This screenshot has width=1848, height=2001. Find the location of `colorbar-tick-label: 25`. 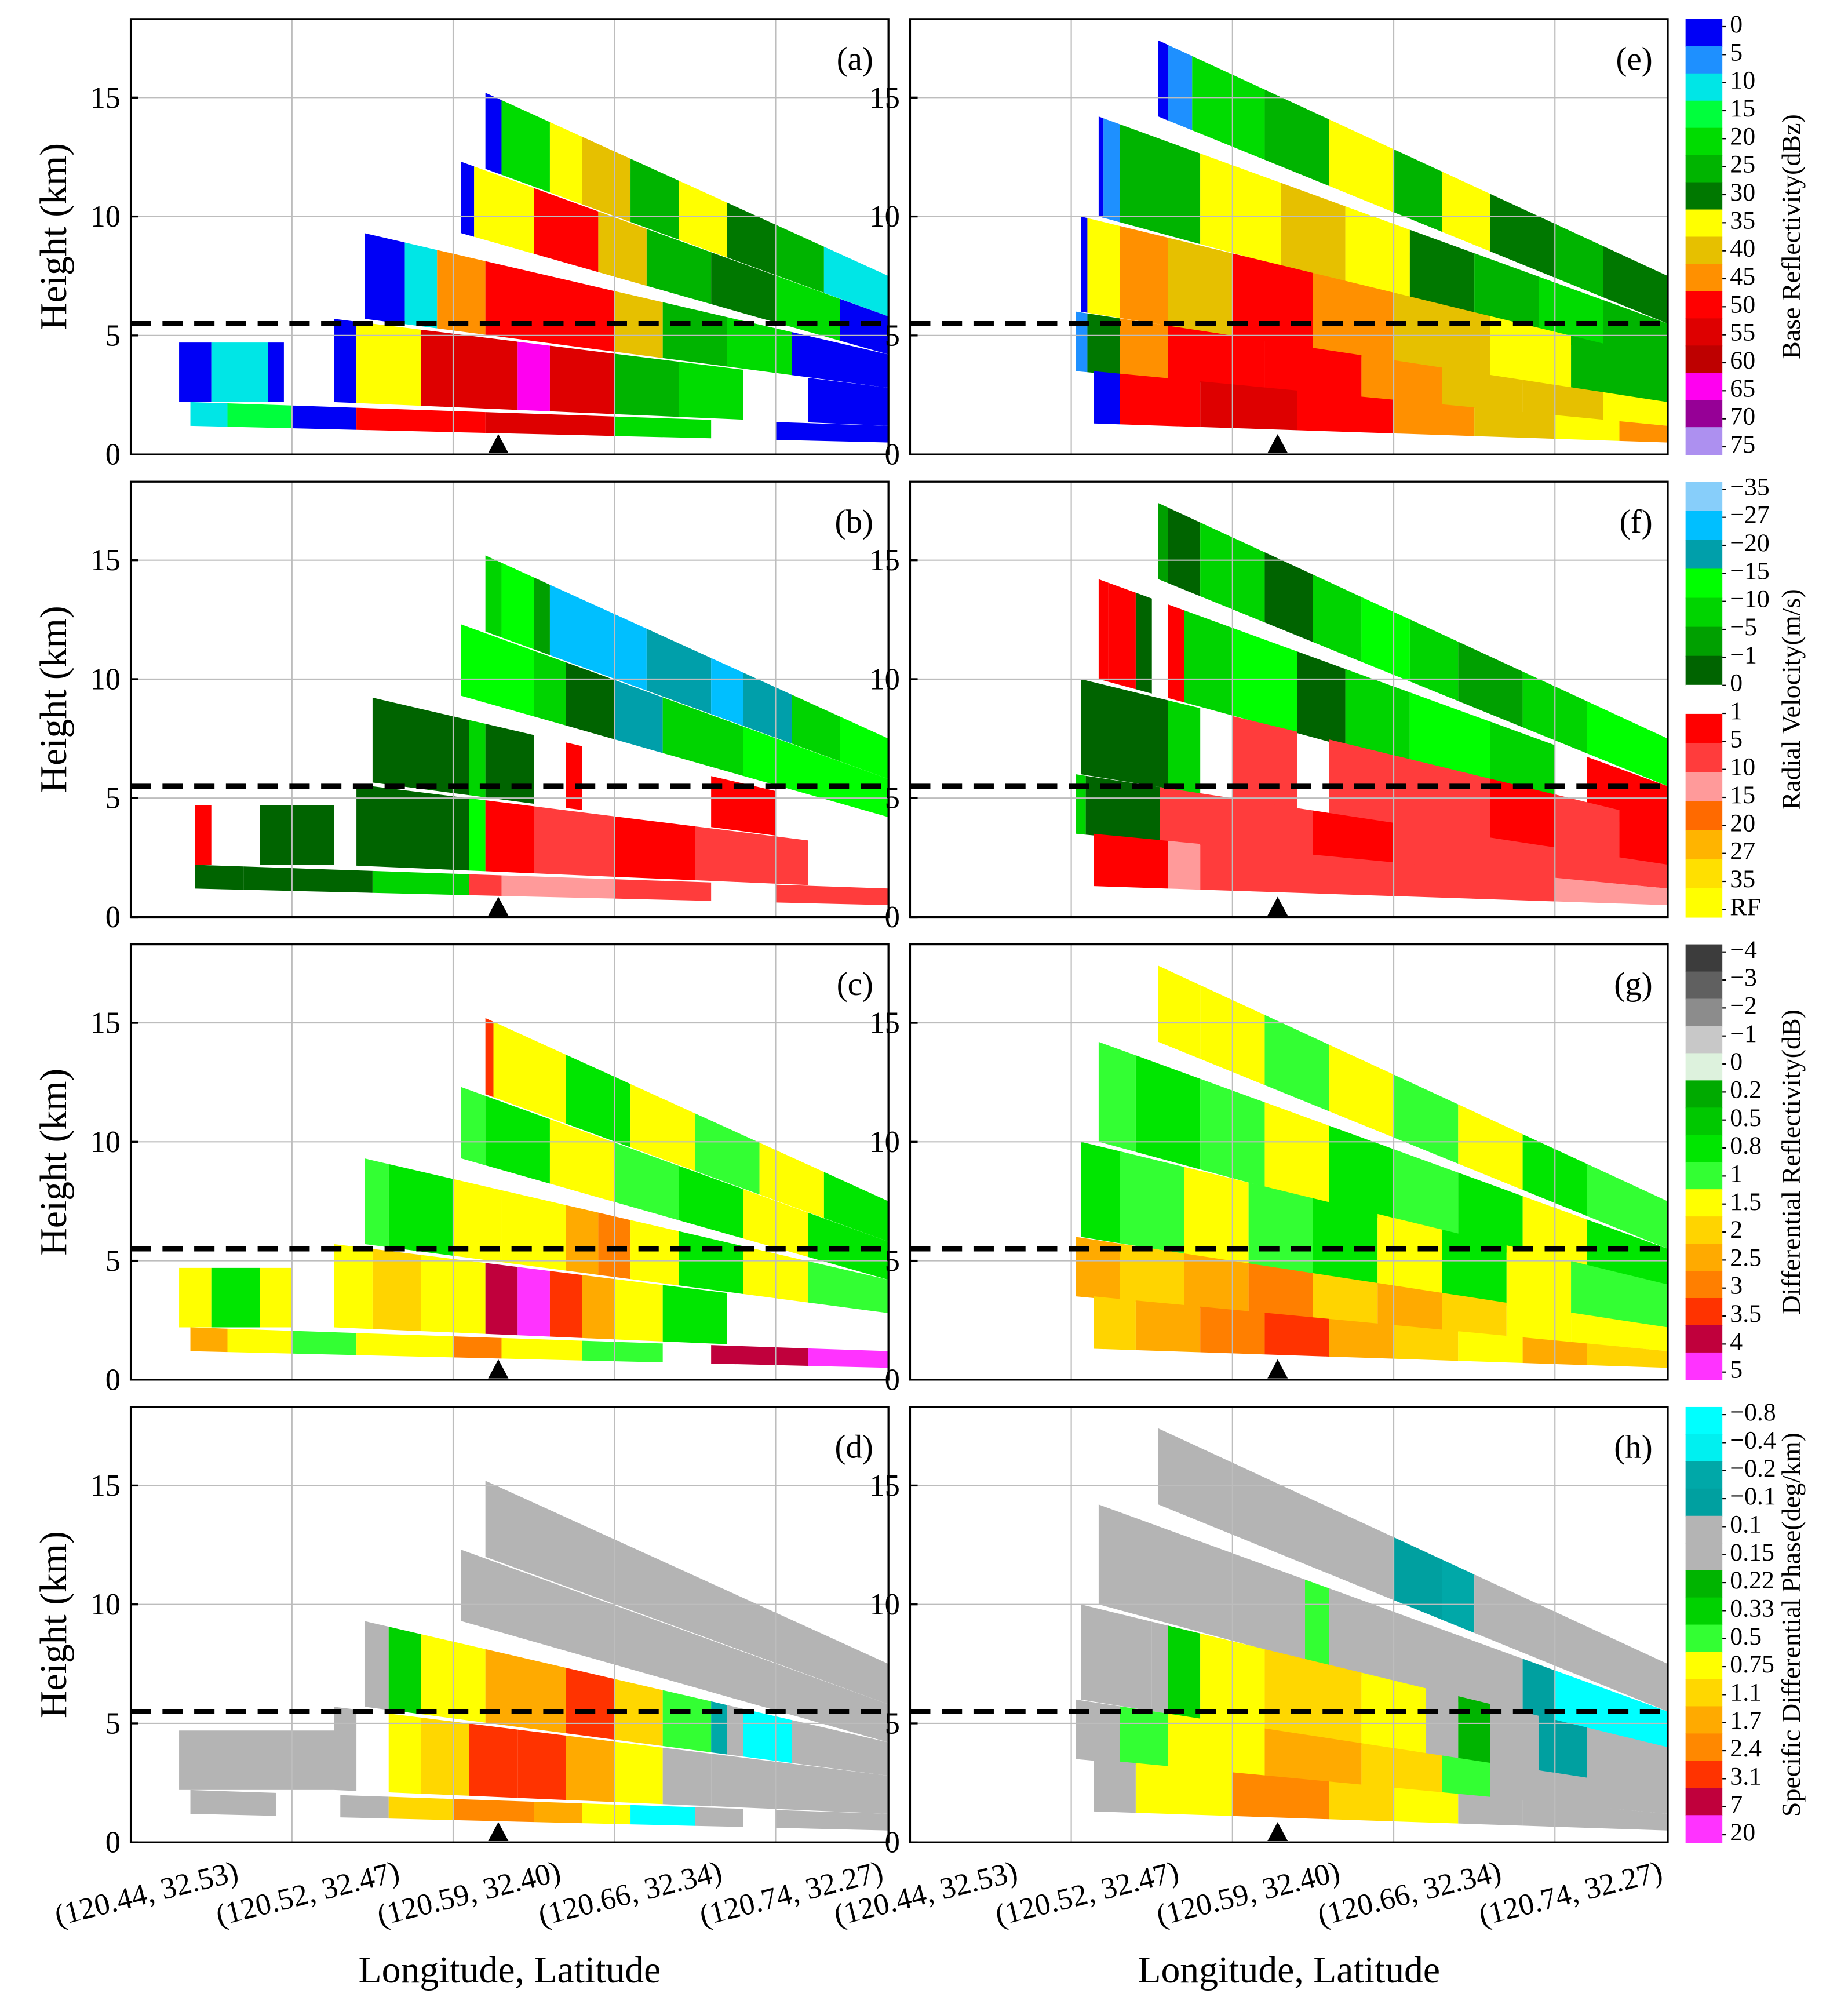

colorbar-tick-label: 25 is located at coordinates (1742, 164).